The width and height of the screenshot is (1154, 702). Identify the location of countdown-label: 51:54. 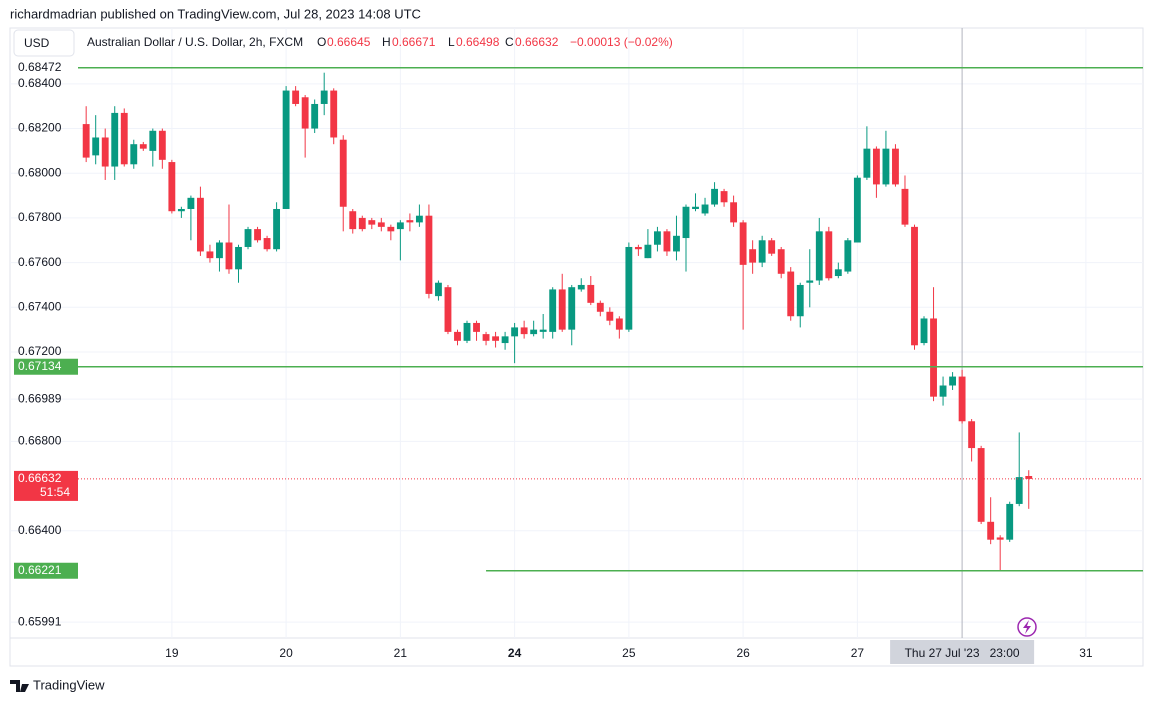
(55, 492).